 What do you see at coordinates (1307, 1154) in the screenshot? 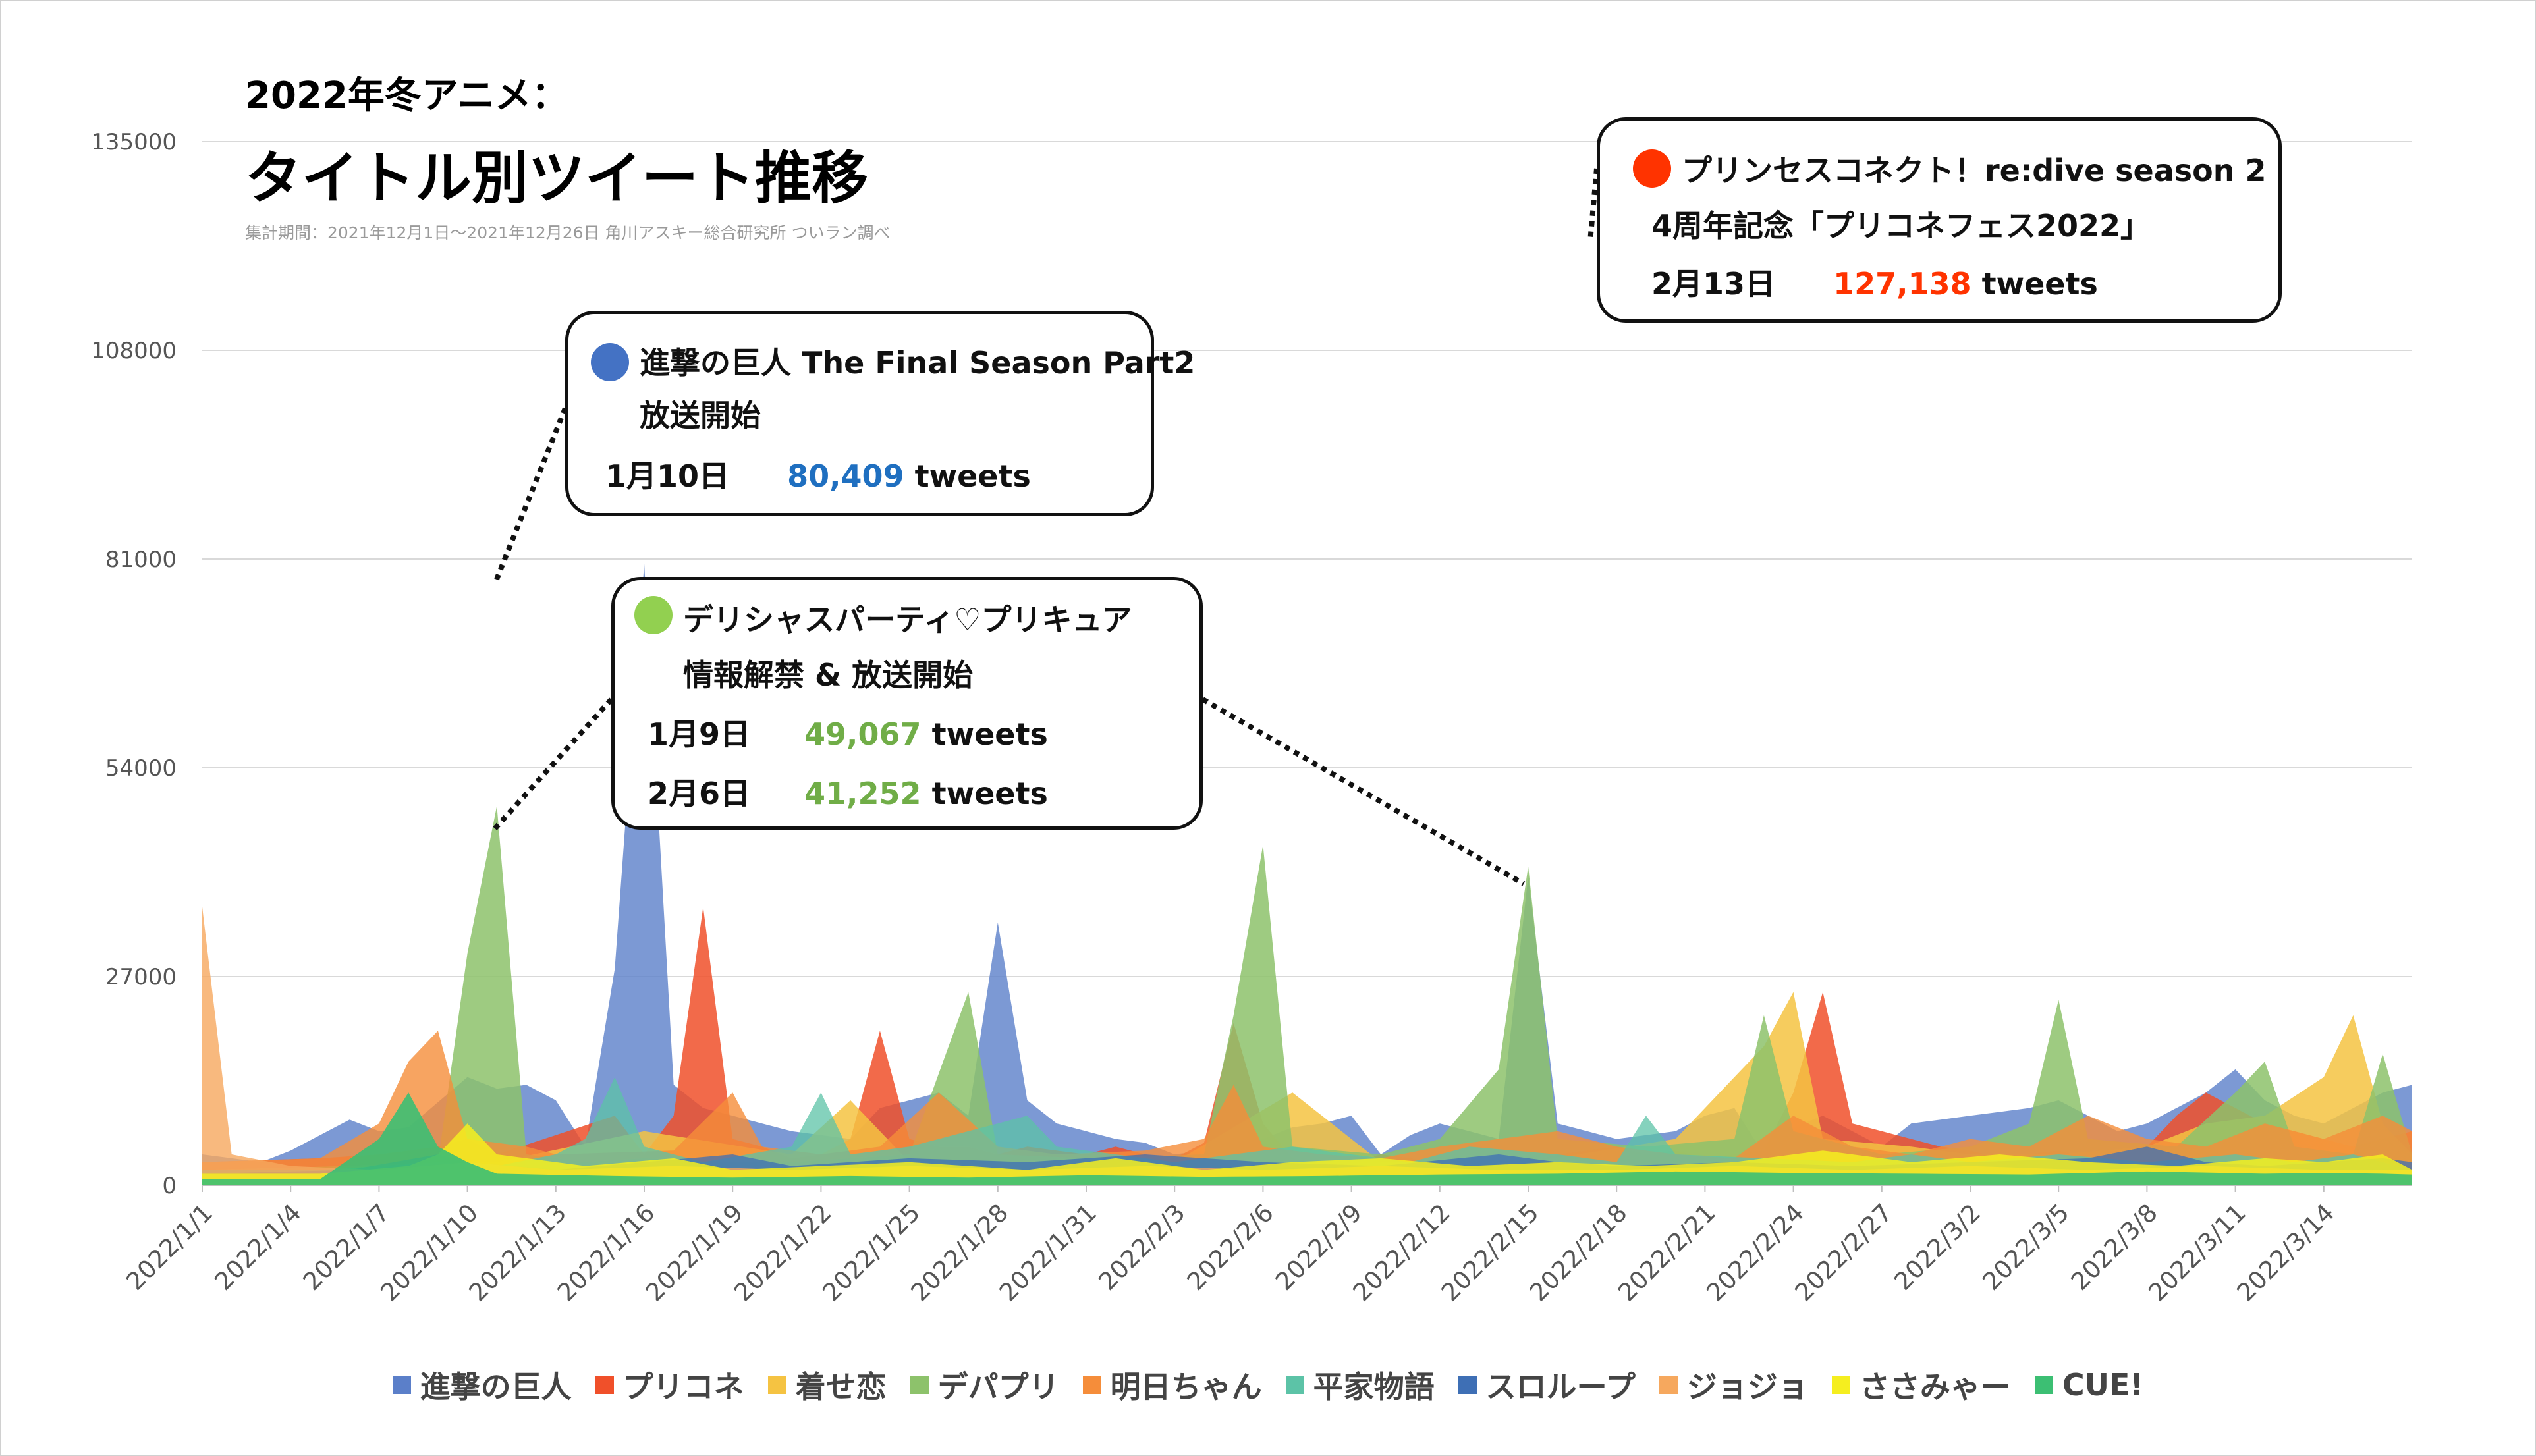
I see `series-area-ささみゃー` at bounding box center [1307, 1154].